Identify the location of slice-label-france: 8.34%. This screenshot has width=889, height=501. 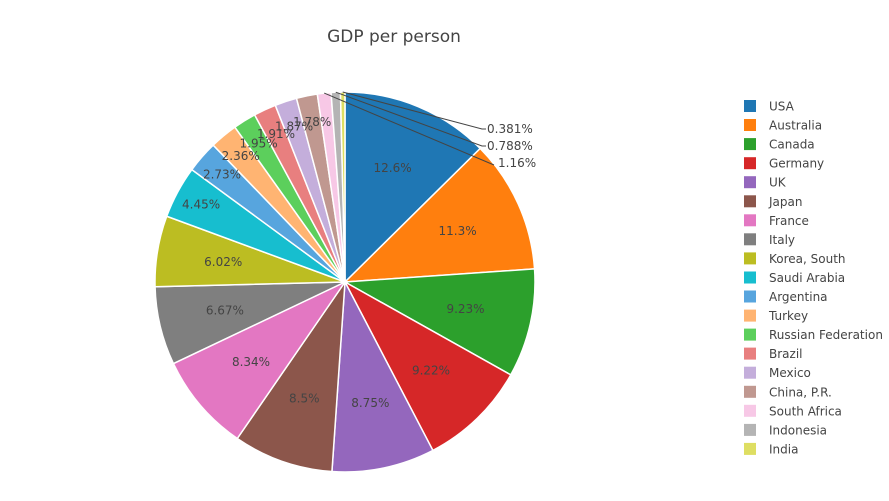
(251, 362).